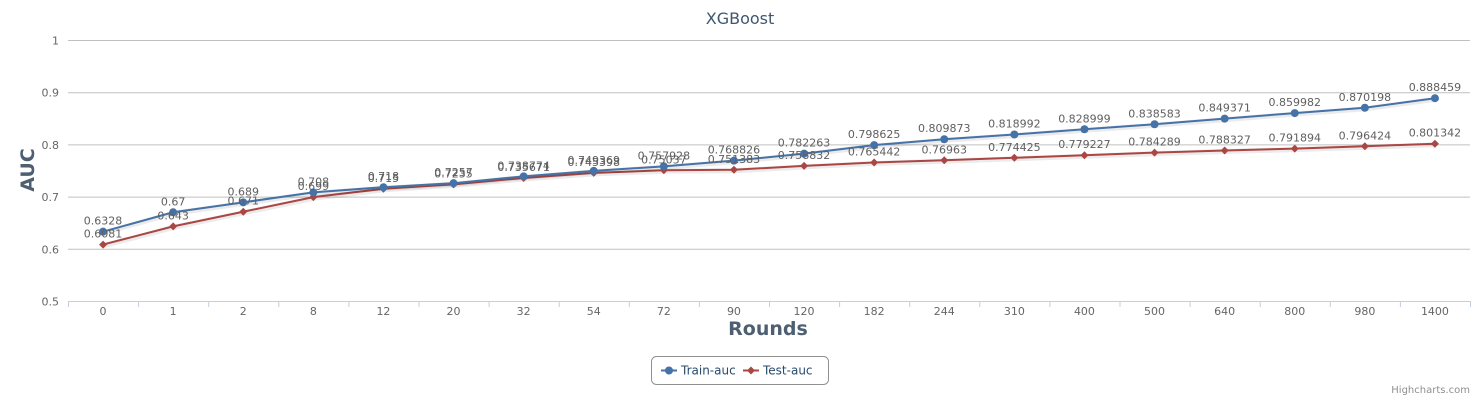 The image size is (1480, 400). Describe the element at coordinates (804, 311) in the screenshot. I see `x-tick-label: 120` at that location.